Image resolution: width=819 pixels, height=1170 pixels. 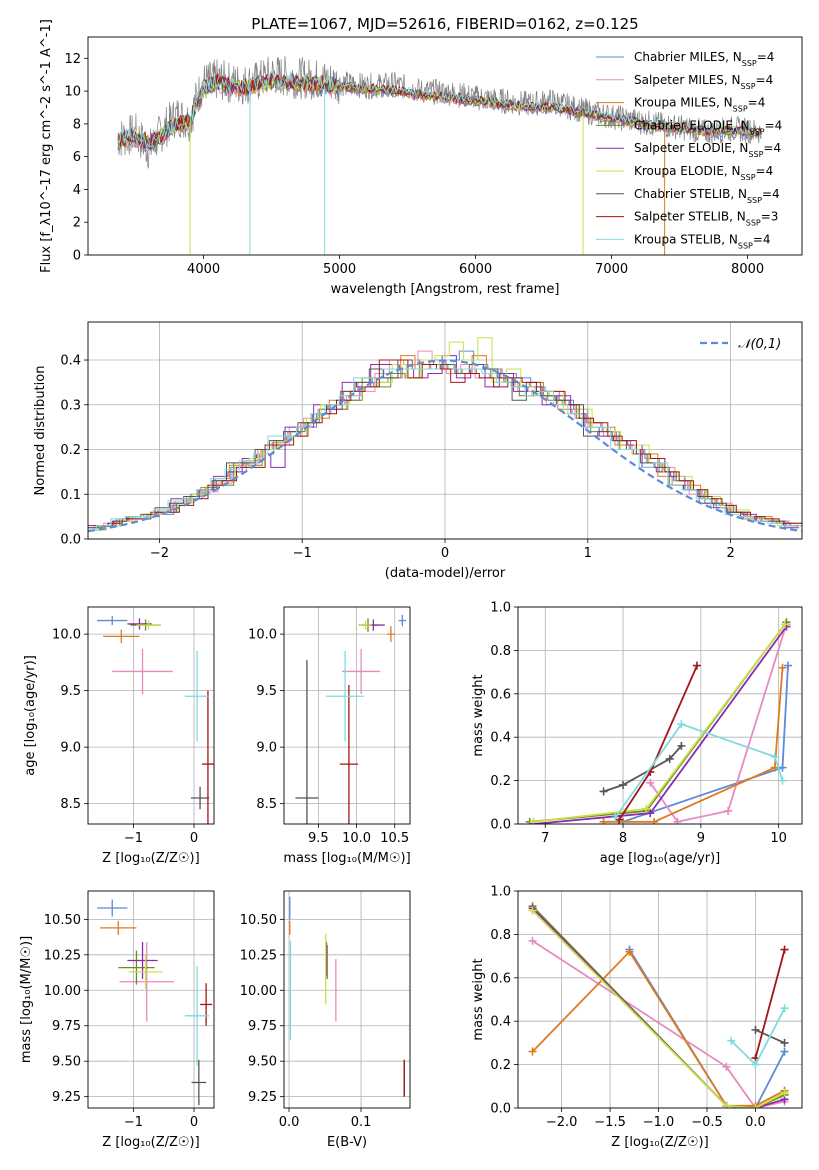 What do you see at coordinates (562, 1122) in the screenshot?
I see `massweight_vs_Z-xtick-label: −2.0` at bounding box center [562, 1122].